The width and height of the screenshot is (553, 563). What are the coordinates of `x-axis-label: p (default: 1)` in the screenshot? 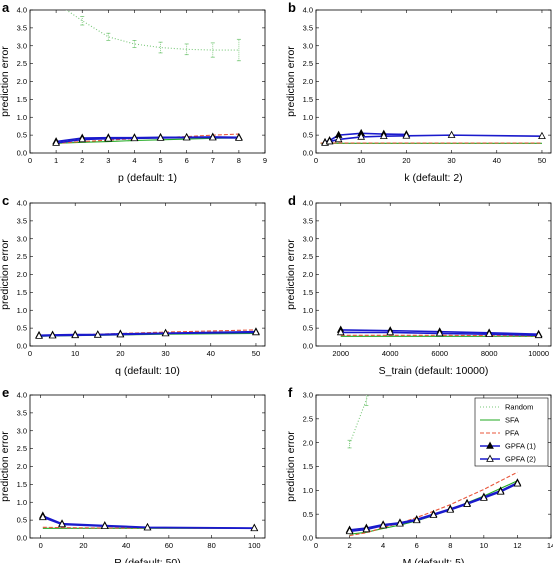 It's located at (147, 178).